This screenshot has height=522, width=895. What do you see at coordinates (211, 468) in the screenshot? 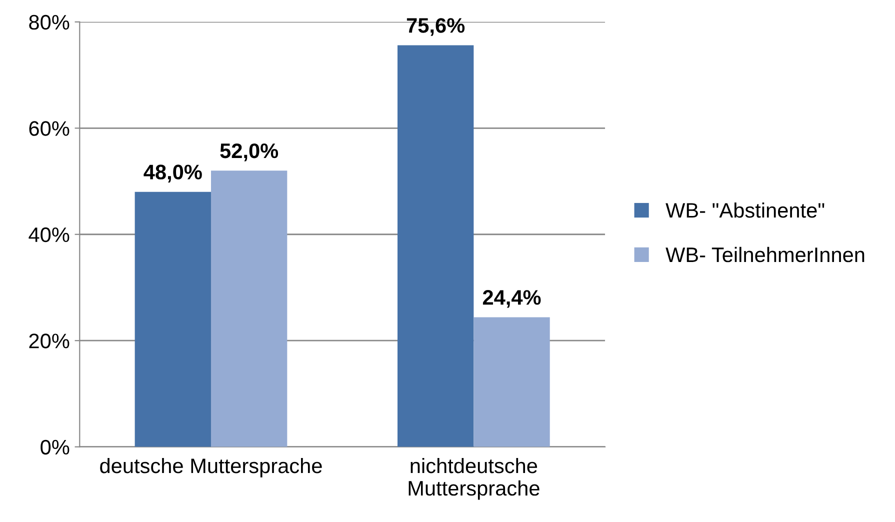
I see `x-tick-label: deutsche Muttersprache` at bounding box center [211, 468].